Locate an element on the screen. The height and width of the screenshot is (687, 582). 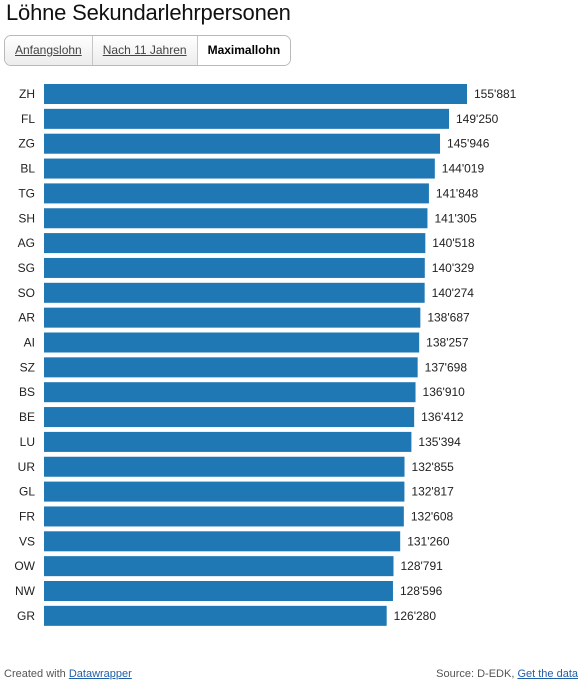
category-label-ag: AG is located at coordinates (26, 243).